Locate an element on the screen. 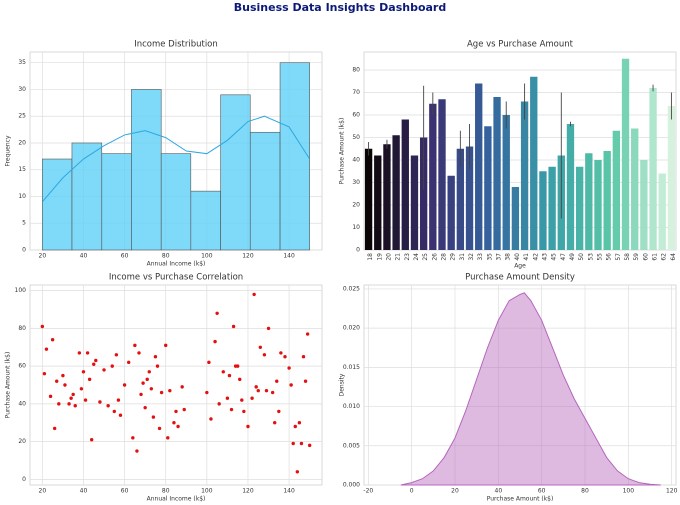  y-tick-label: 30 is located at coordinates (356, 182).